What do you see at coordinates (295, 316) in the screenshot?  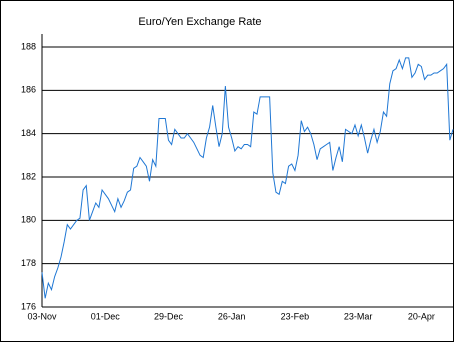 I see `x-tick-label: 23-Feb` at bounding box center [295, 316].